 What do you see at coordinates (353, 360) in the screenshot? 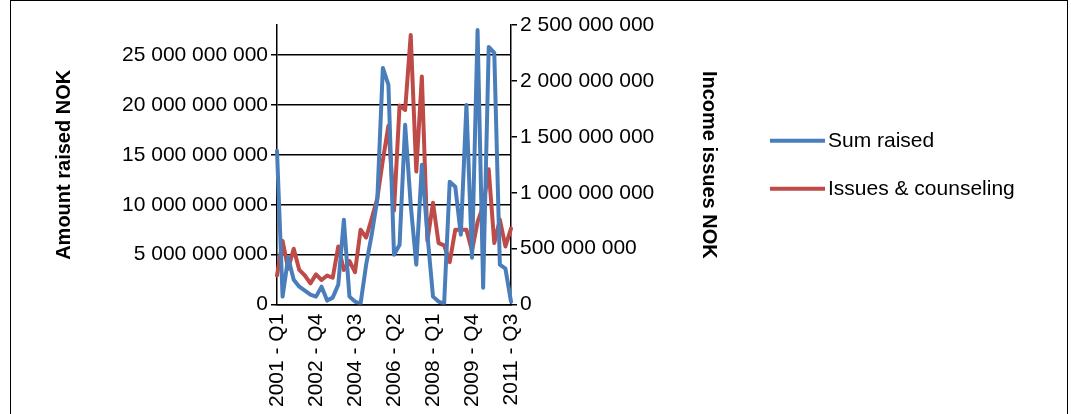
I see `x-tick-label: 2004 - Q3` at bounding box center [353, 360].